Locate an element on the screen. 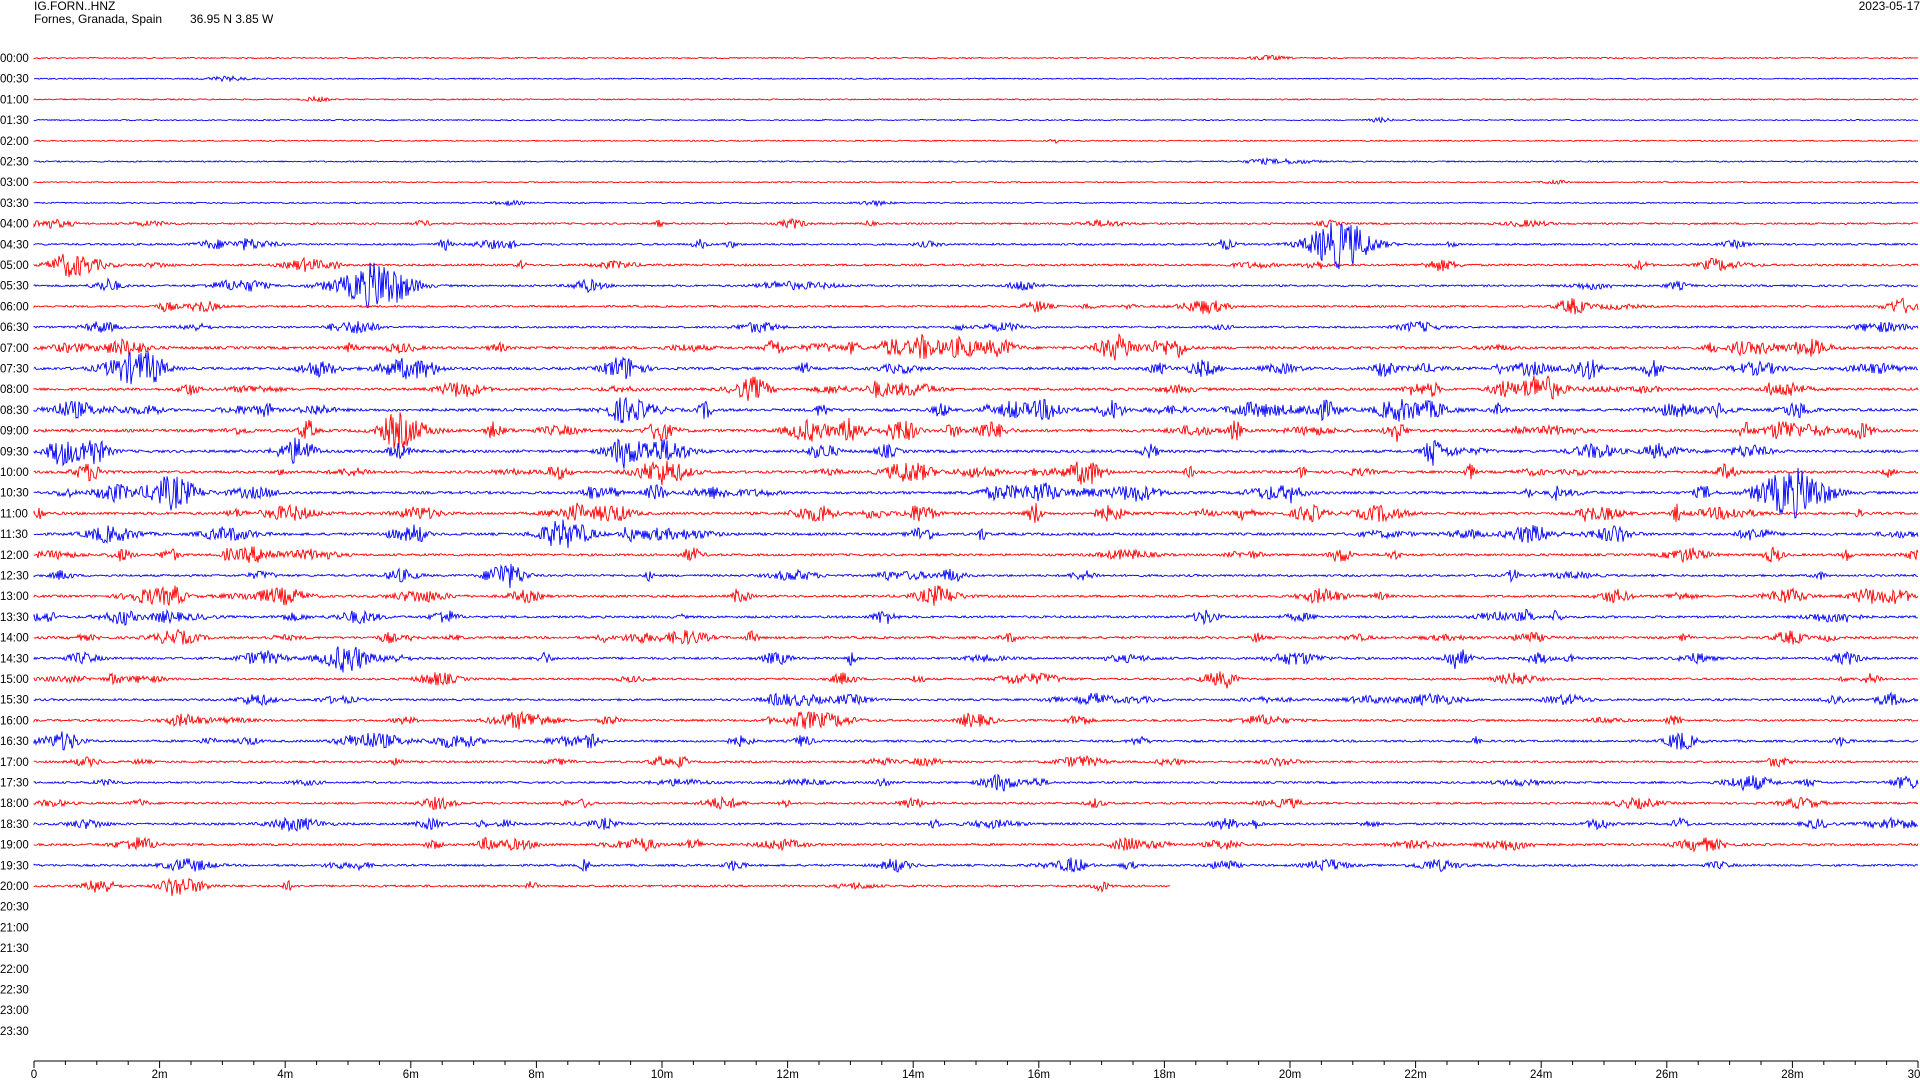 The height and width of the screenshot is (1080, 1920). row-time-label: 21:00 is located at coordinates (14, 928).